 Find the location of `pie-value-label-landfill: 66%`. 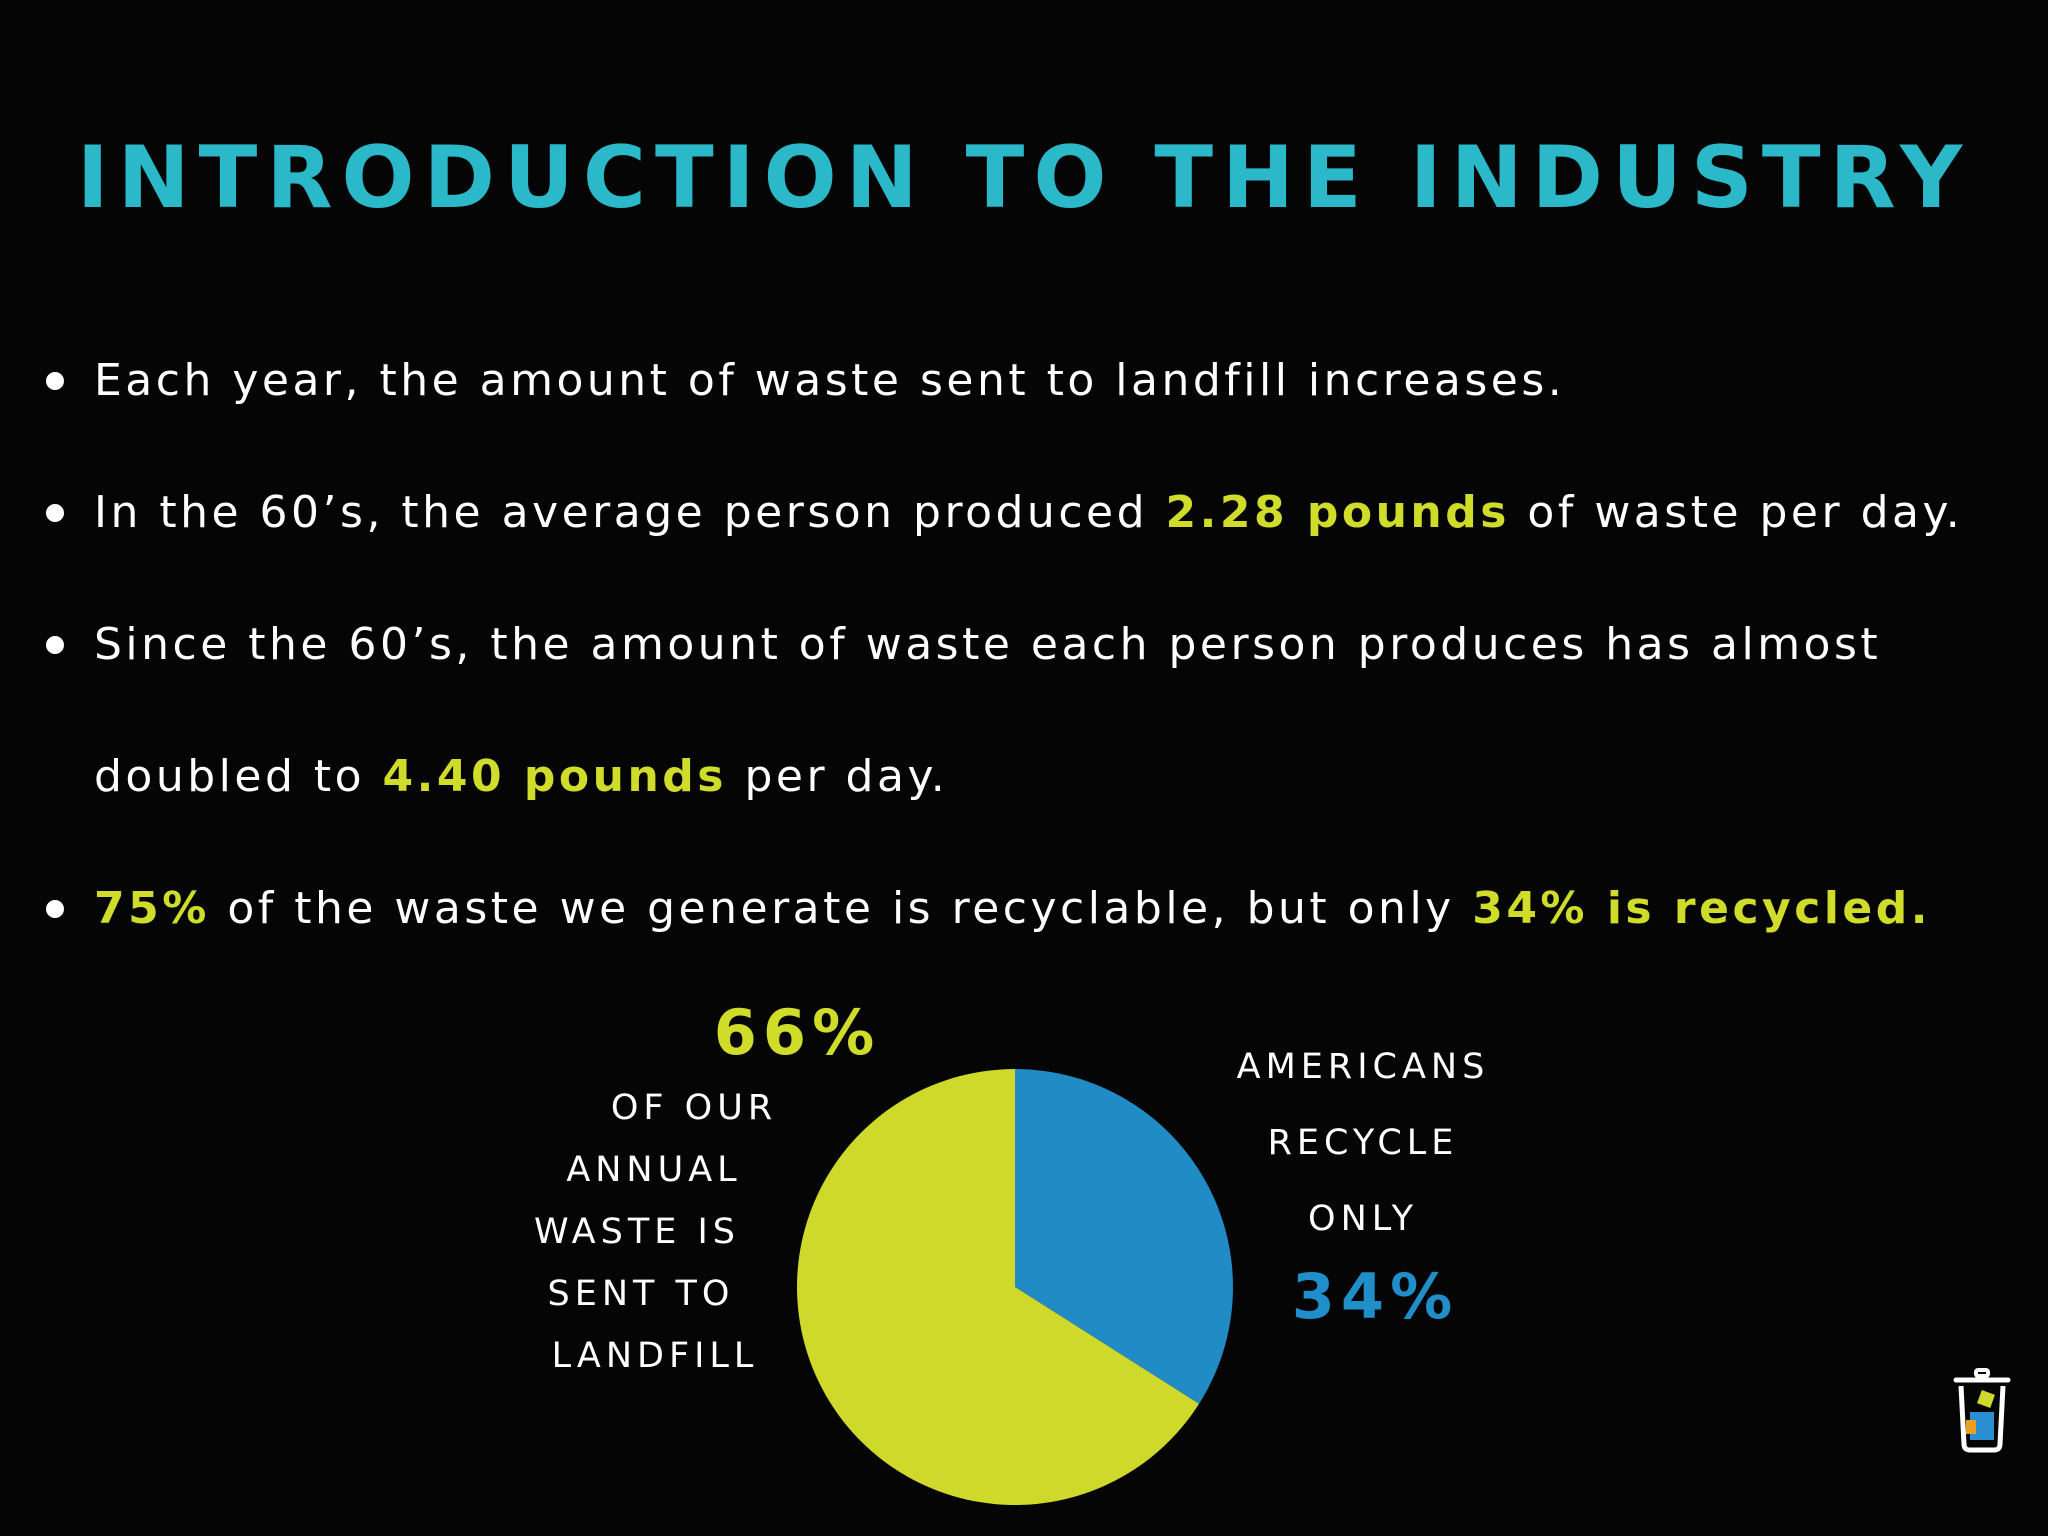

pie-value-label-landfill: 66% is located at coordinates (797, 1032).